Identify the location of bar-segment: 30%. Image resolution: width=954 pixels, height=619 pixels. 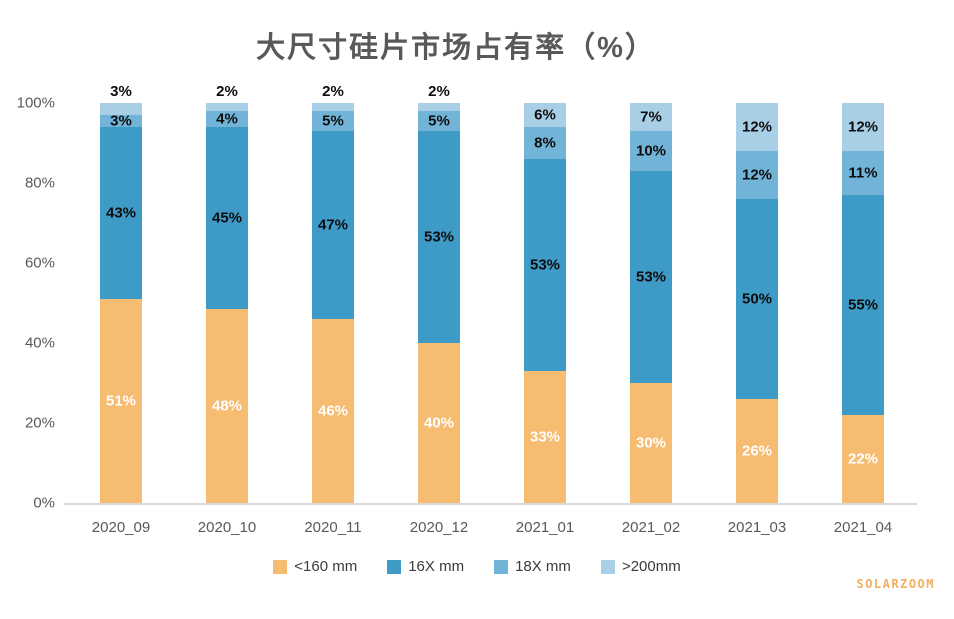
(651, 443).